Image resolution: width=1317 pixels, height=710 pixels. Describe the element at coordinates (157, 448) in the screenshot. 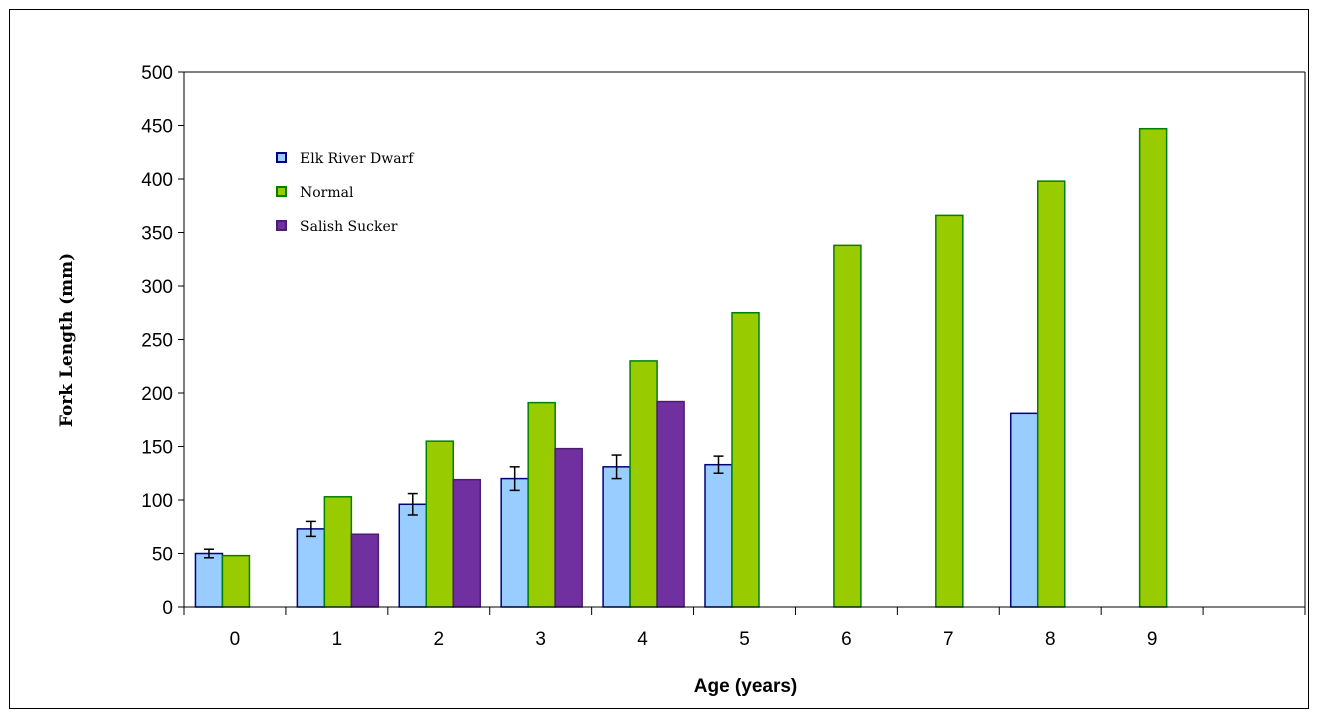

I see `y-tick-label: 150` at that location.